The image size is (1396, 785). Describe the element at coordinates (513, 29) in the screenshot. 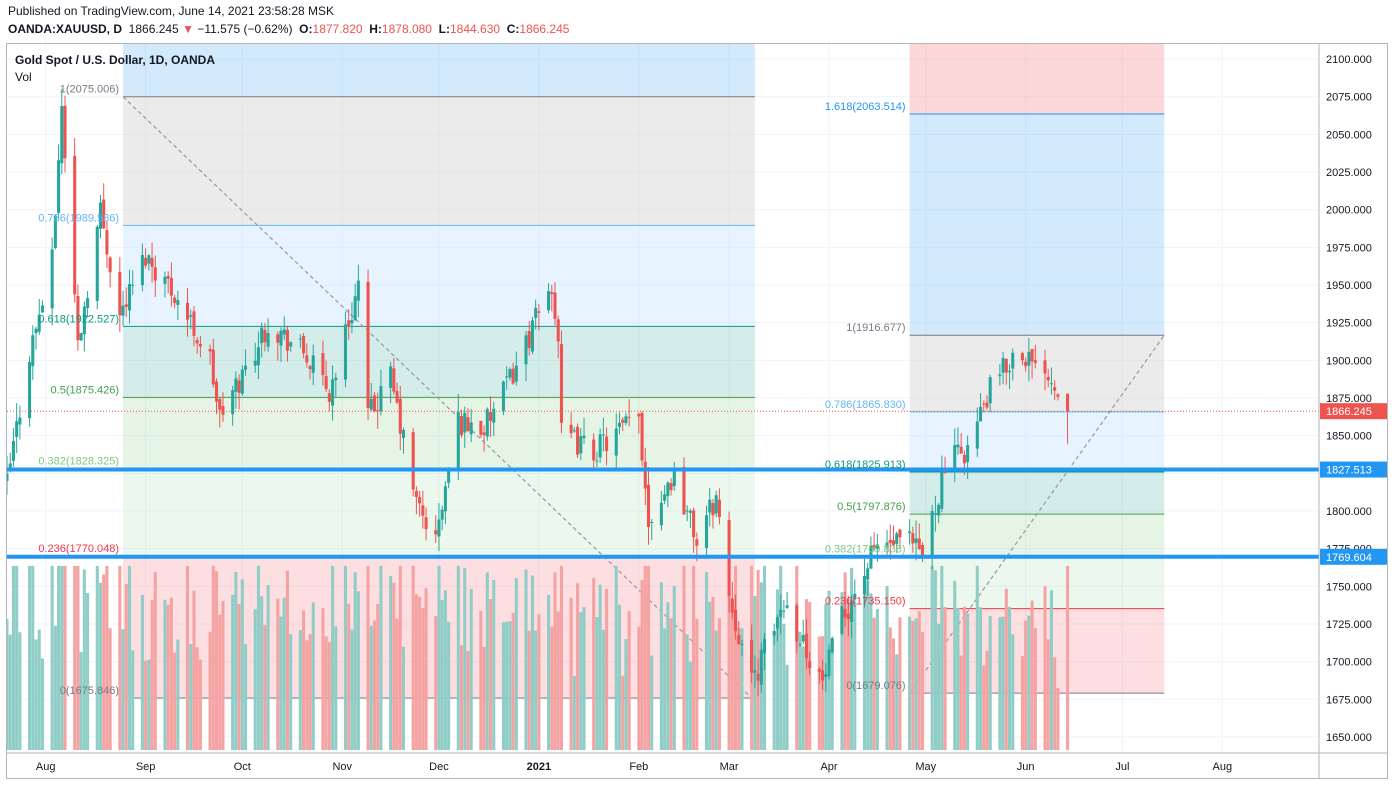

I see `close-label: C:` at that location.